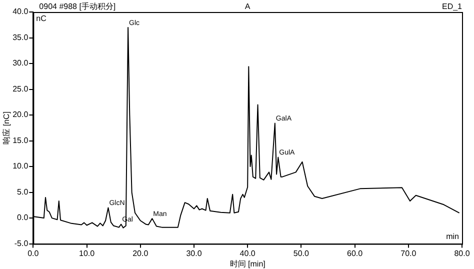 The width and height of the screenshot is (474, 269). What do you see at coordinates (21, 243) in the screenshot?
I see `y-tick-label: -5.0` at bounding box center [21, 243].